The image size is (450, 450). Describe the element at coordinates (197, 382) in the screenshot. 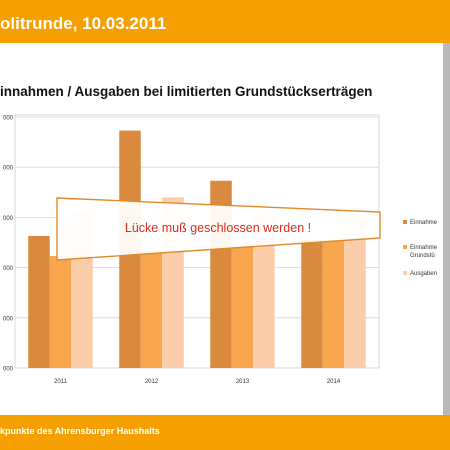

I see `x-axis-ticks: 2011 2012 2013 2014` at that location.